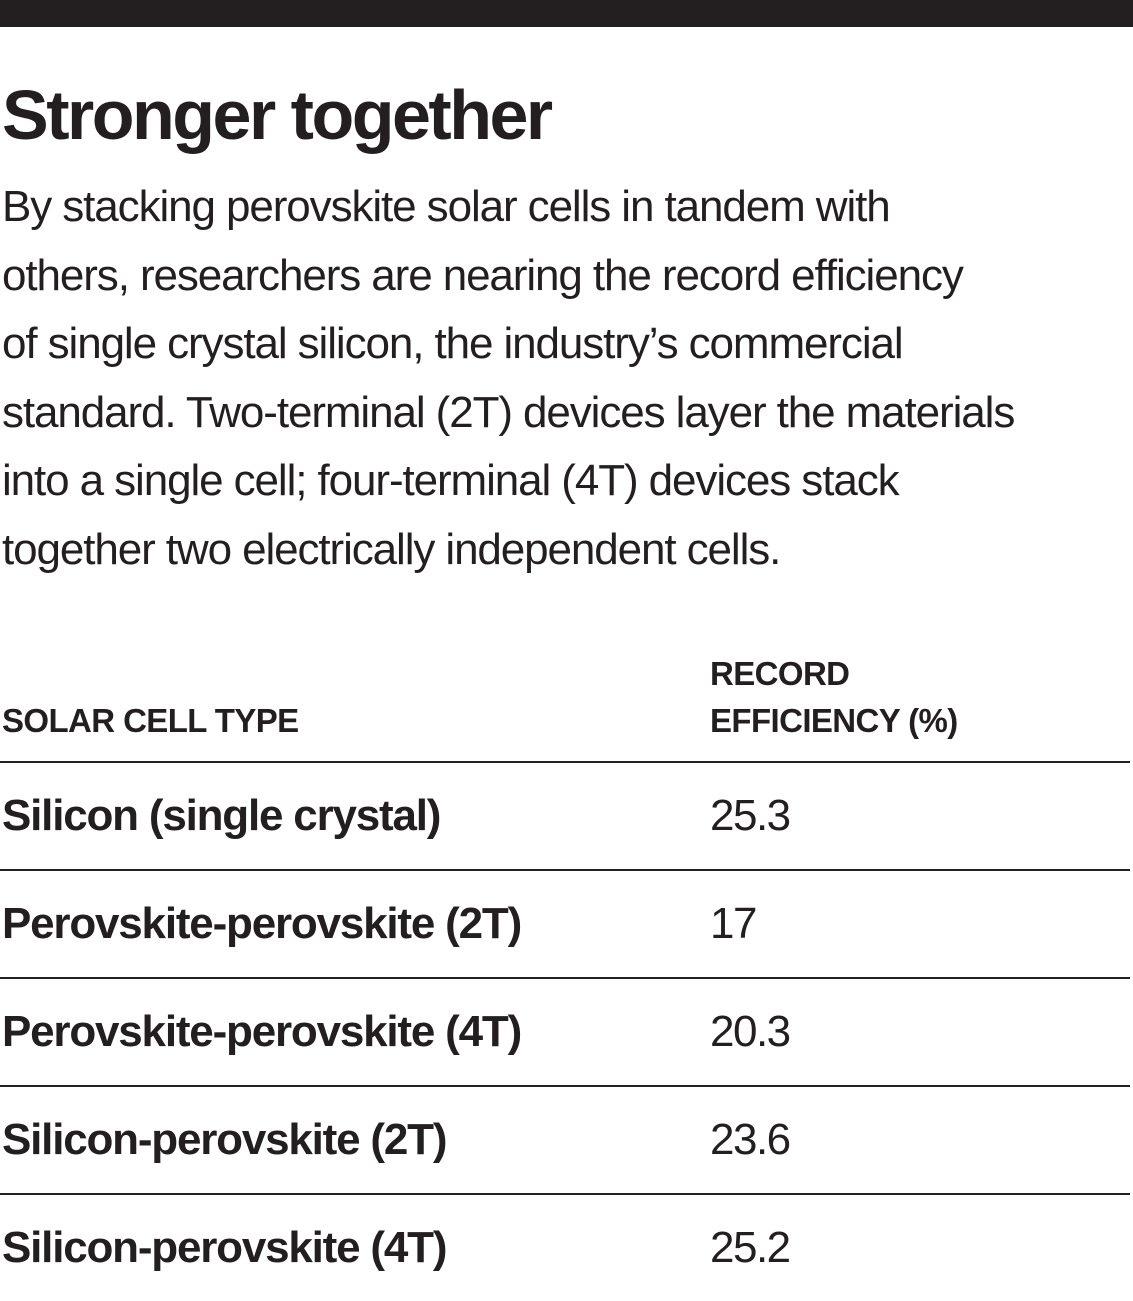 This screenshot has height=1301, width=1133. What do you see at coordinates (750, 815) in the screenshot?
I see `cell-record-efficiency: 25.3` at bounding box center [750, 815].